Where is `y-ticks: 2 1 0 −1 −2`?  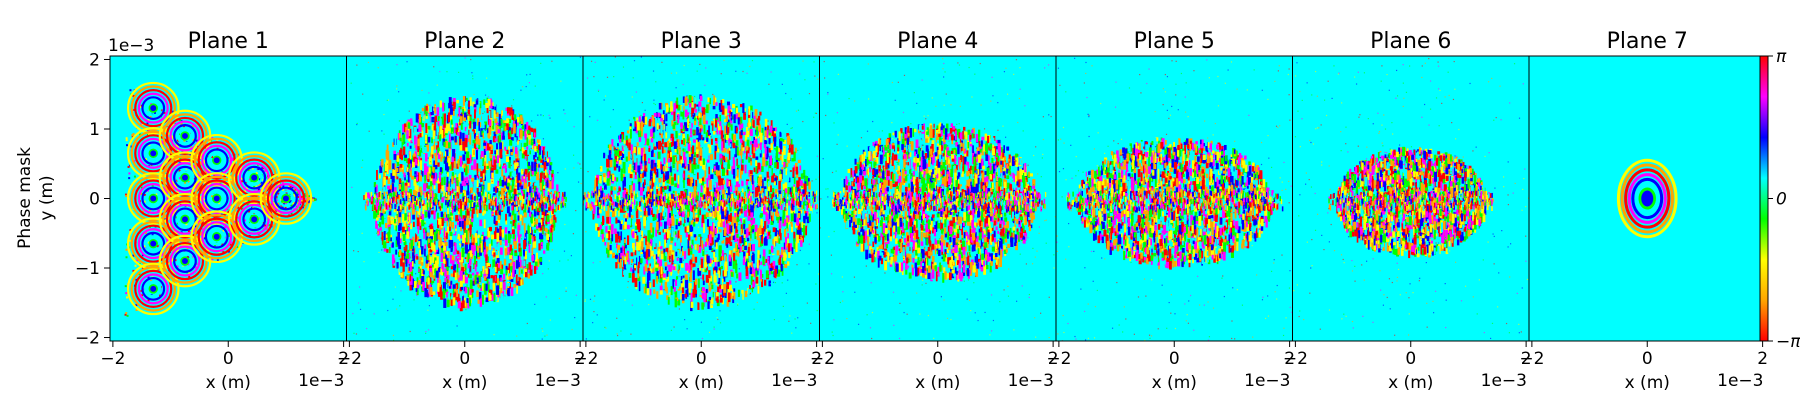 y-ticks: 2 1 0 −1 −2 is located at coordinates (92, 199).